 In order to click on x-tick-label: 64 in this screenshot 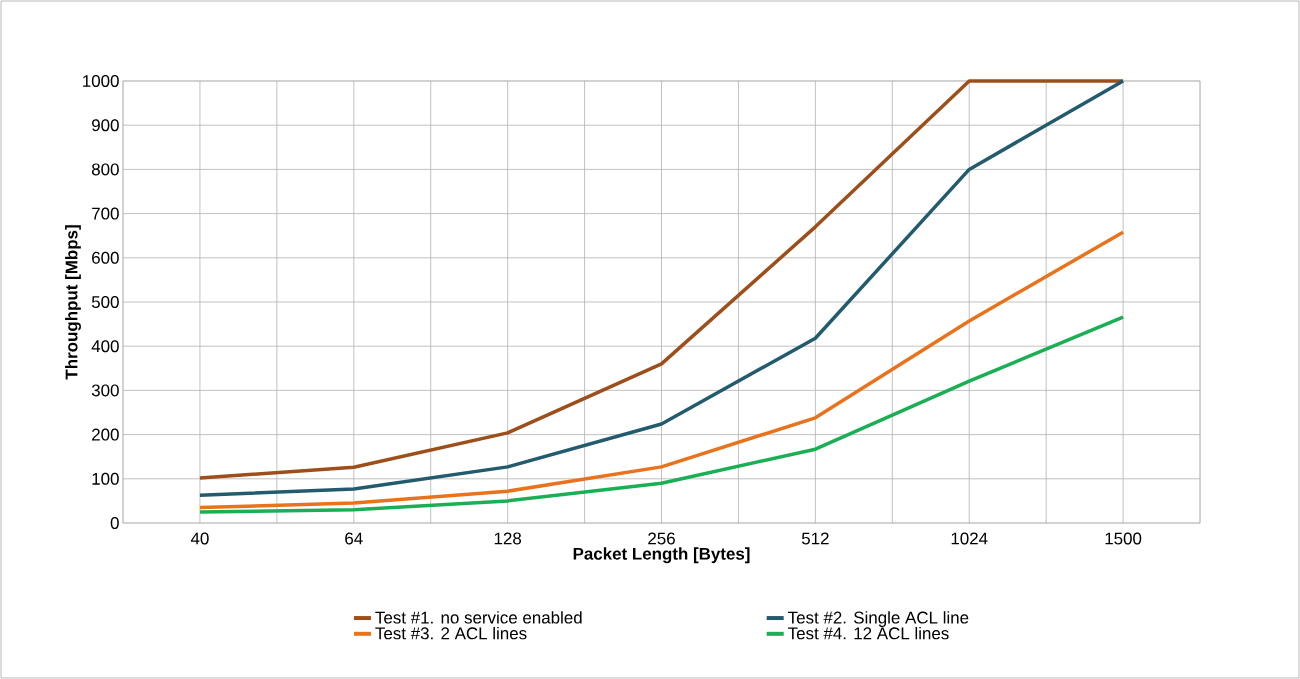, I will do `click(354, 538)`.